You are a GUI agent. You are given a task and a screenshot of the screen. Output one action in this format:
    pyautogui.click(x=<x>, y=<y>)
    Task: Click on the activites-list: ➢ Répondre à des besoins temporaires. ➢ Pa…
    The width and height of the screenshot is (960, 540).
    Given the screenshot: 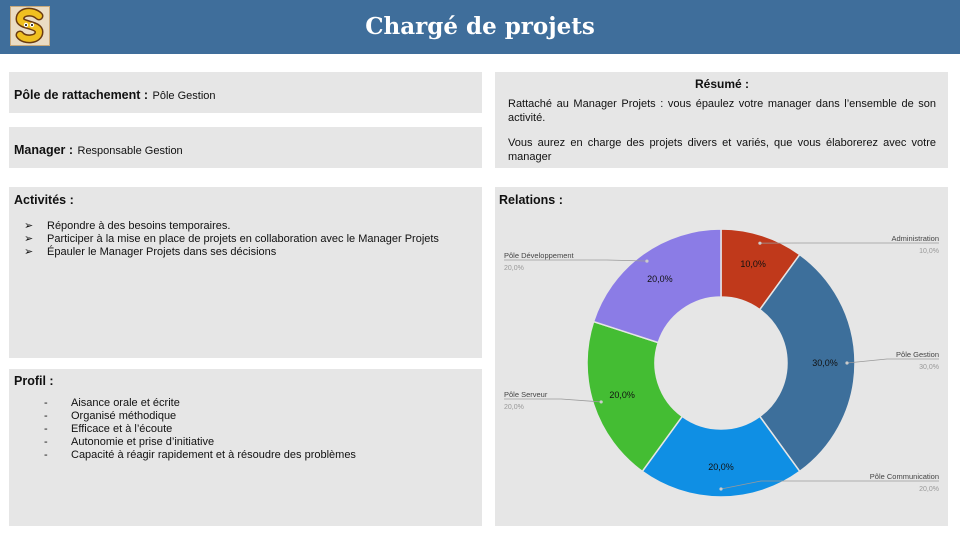 What is the action you would take?
    pyautogui.click(x=244, y=239)
    